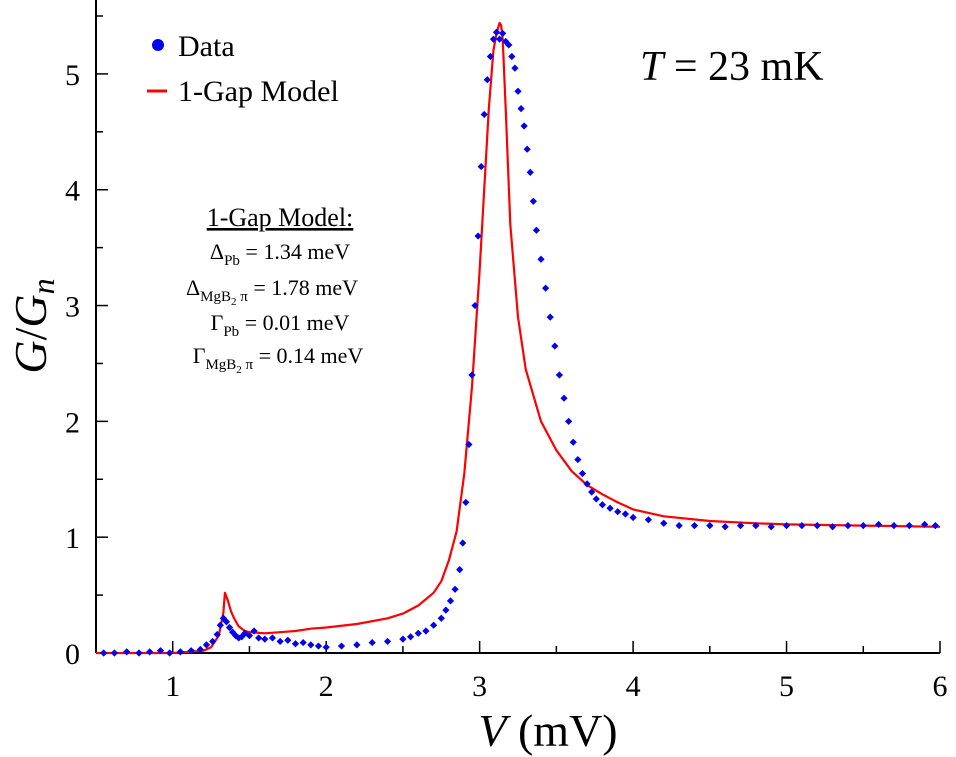 The height and width of the screenshot is (757, 956). What do you see at coordinates (72, 654) in the screenshot?
I see `y-tick-label: 0` at bounding box center [72, 654].